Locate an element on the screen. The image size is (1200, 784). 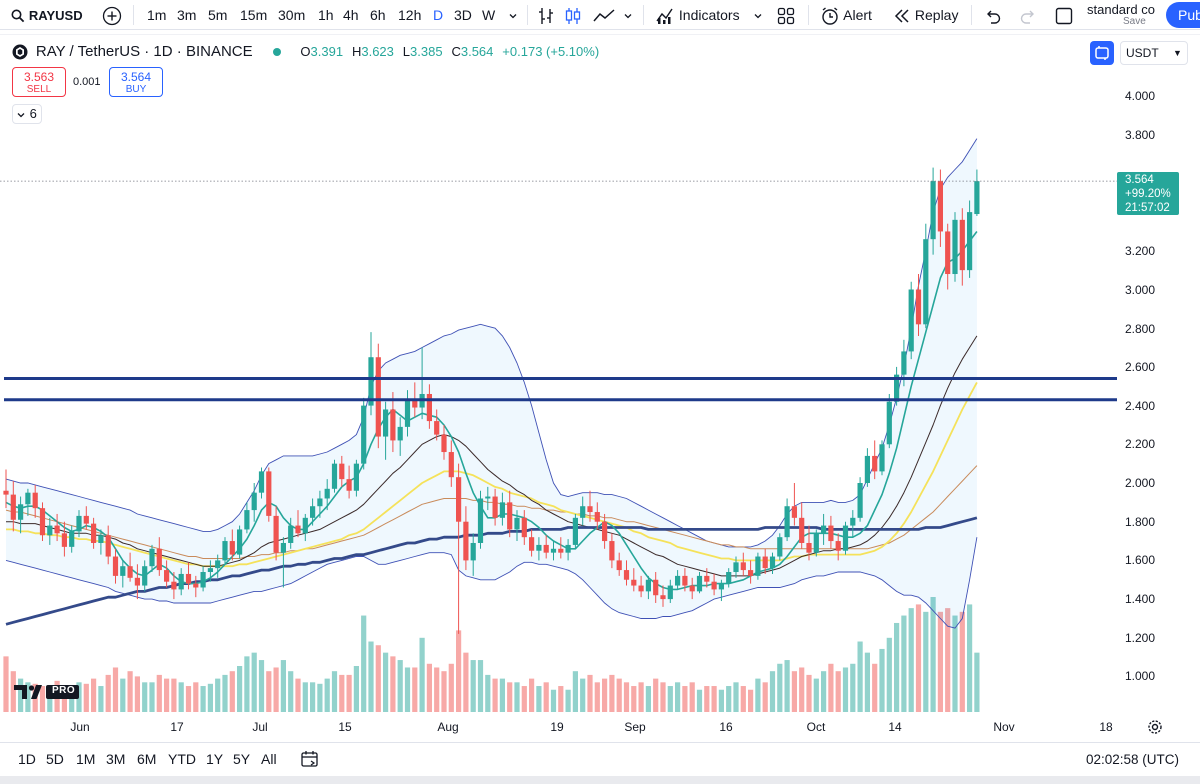
sell-button: 3.563 SELL is located at coordinates (39, 82).